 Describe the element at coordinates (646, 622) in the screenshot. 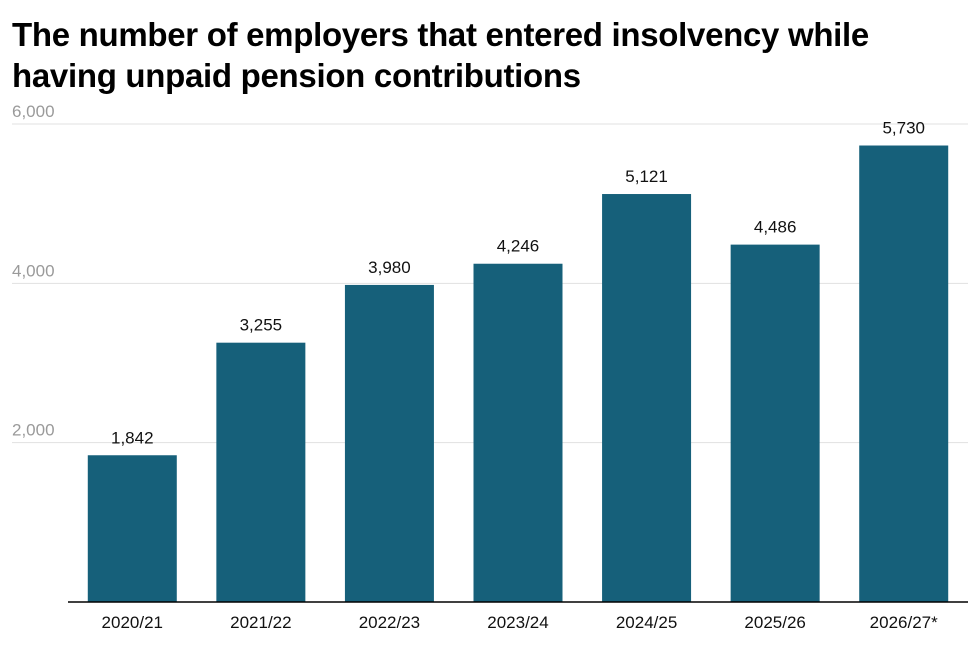

I see `x-tick-label: 2024/25` at that location.